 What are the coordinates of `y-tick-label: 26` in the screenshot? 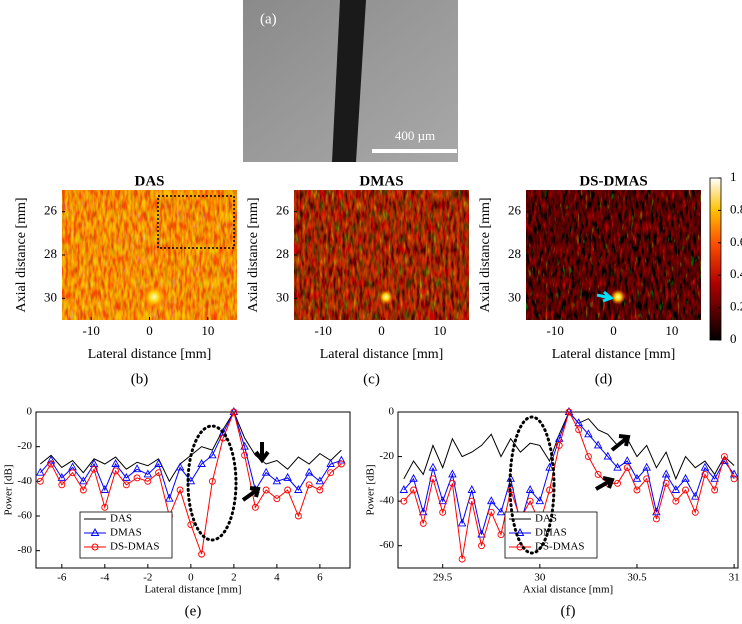 It's located at (283, 210).